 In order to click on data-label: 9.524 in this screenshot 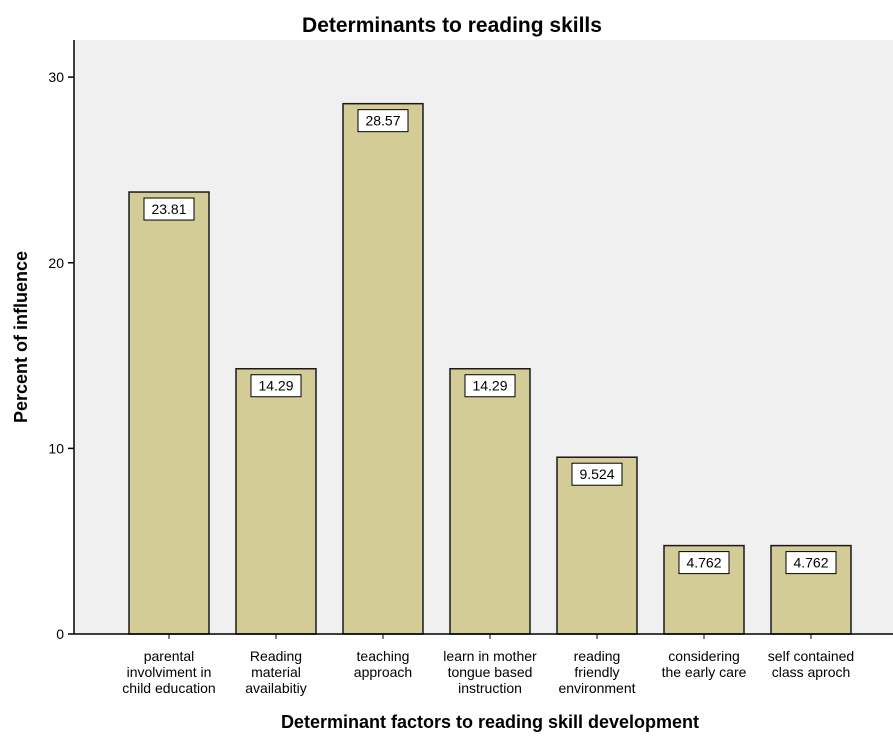, I will do `click(596, 474)`.